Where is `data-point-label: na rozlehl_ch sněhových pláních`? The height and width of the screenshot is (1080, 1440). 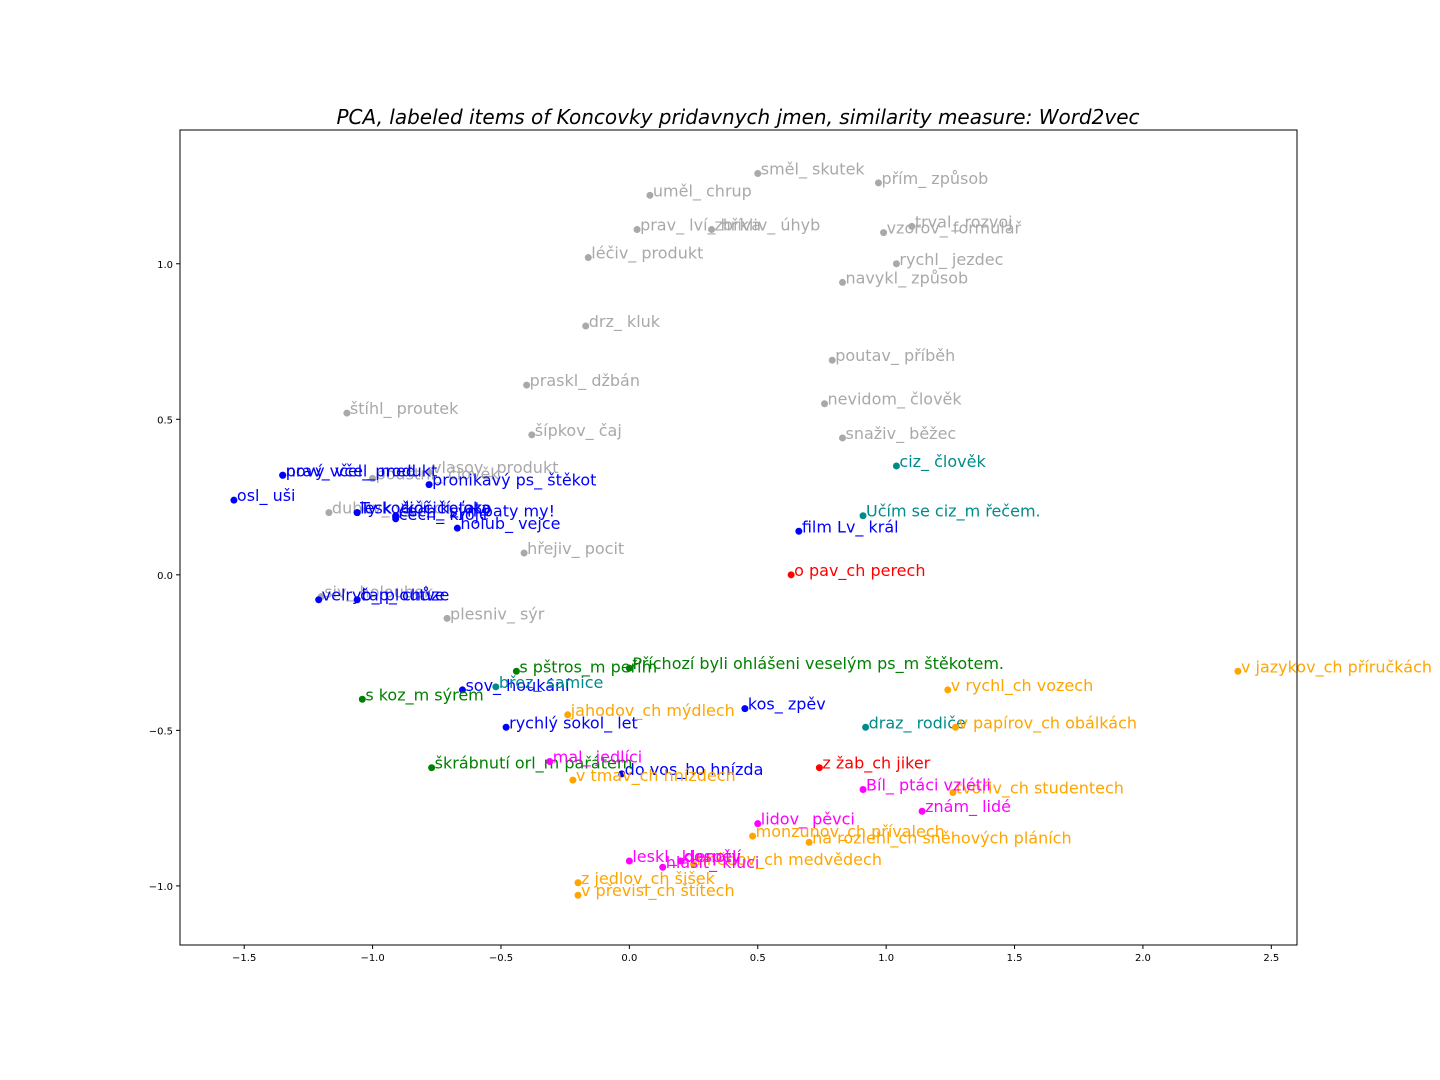 data-point-label: na rozlehl_ch sněhových pláních is located at coordinates (941, 838).